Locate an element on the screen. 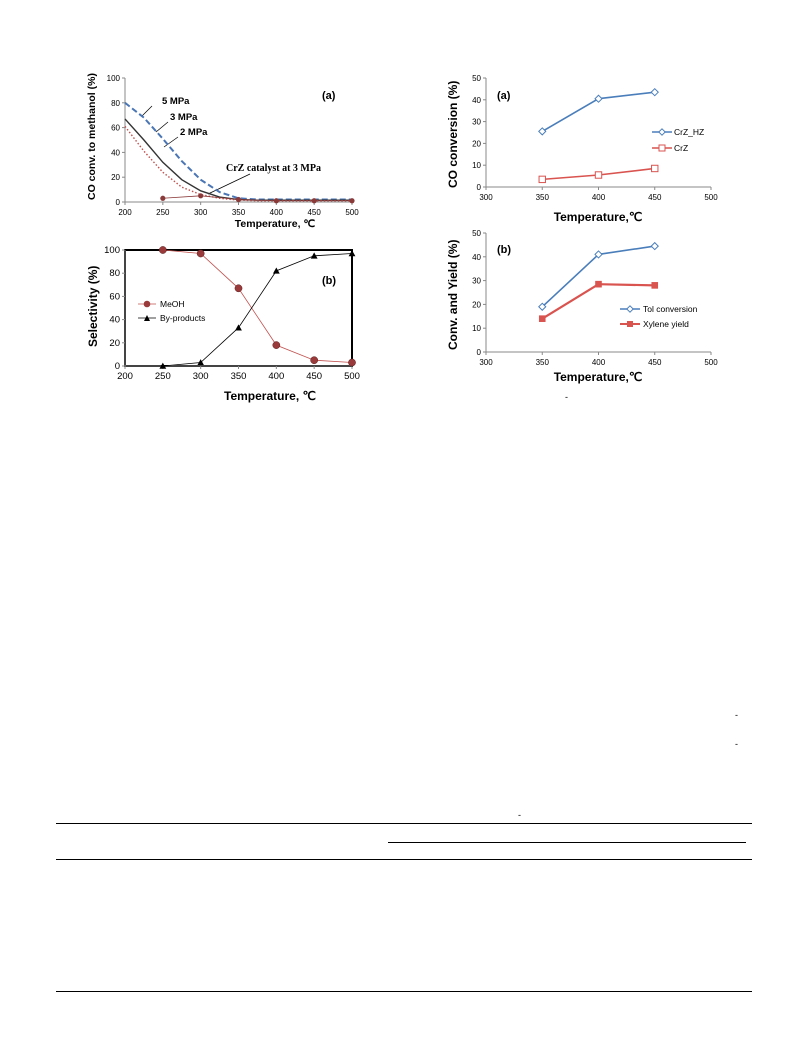 The width and height of the screenshot is (793, 1057). series-line-crz is located at coordinates (257, 198).